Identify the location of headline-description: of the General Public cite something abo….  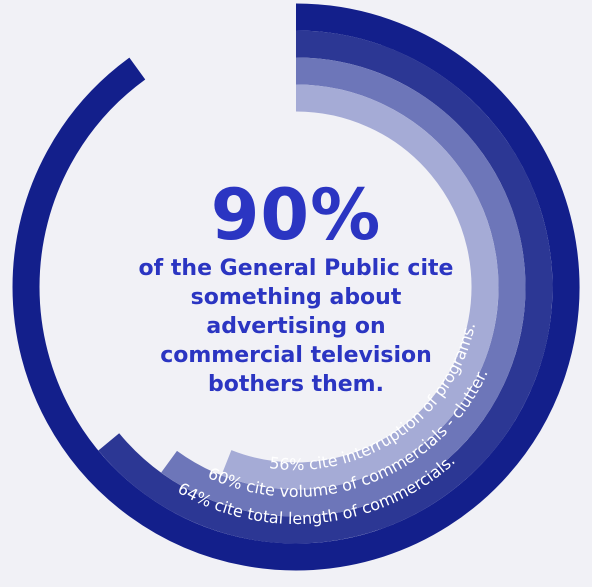
(296, 326).